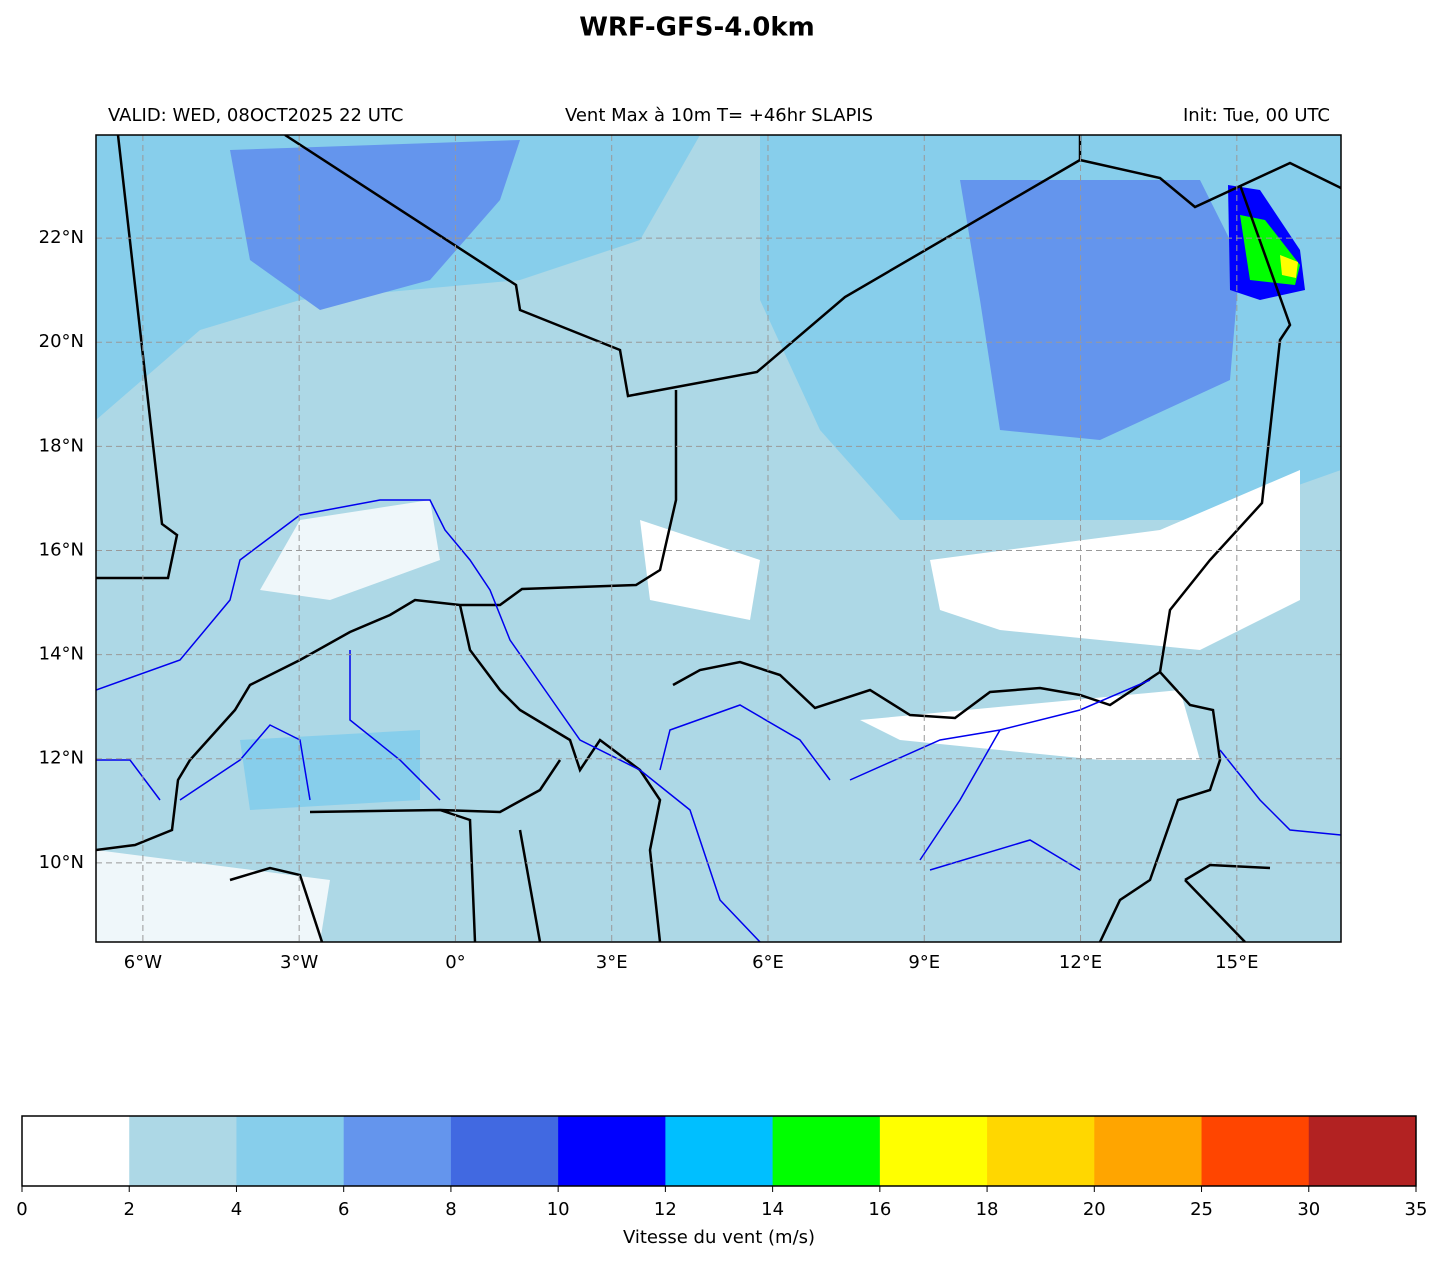 Image resolution: width=1444 pixels, height=1264 pixels. I want to click on y-tick-label: 20°N, so click(61, 341).